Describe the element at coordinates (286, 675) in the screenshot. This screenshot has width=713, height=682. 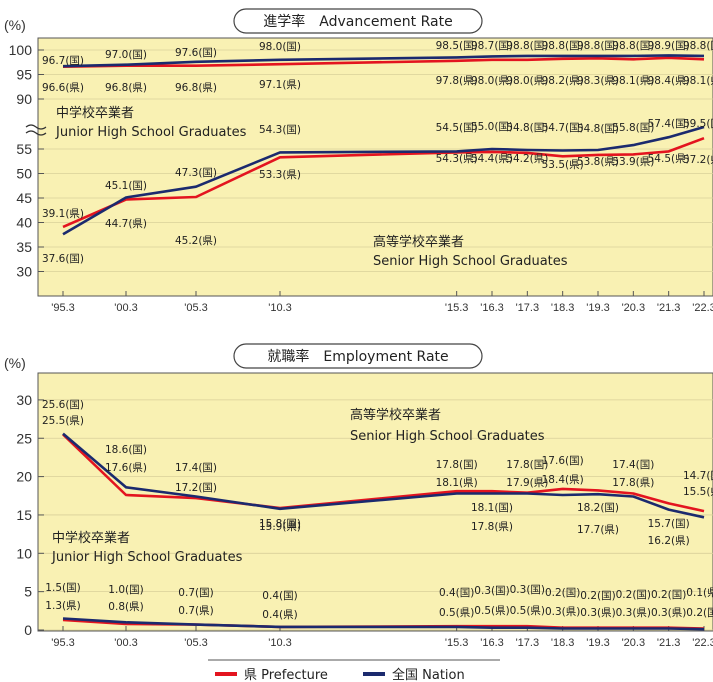
I see `legend-prefecture-label: 県 Prefecture` at that location.